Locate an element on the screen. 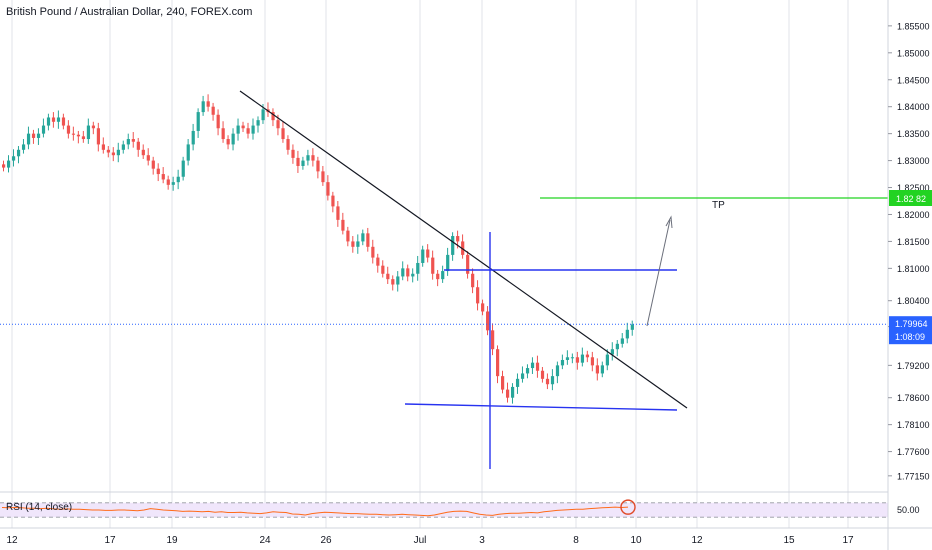  price-tick-label: 1.85000 is located at coordinates (913, 53).